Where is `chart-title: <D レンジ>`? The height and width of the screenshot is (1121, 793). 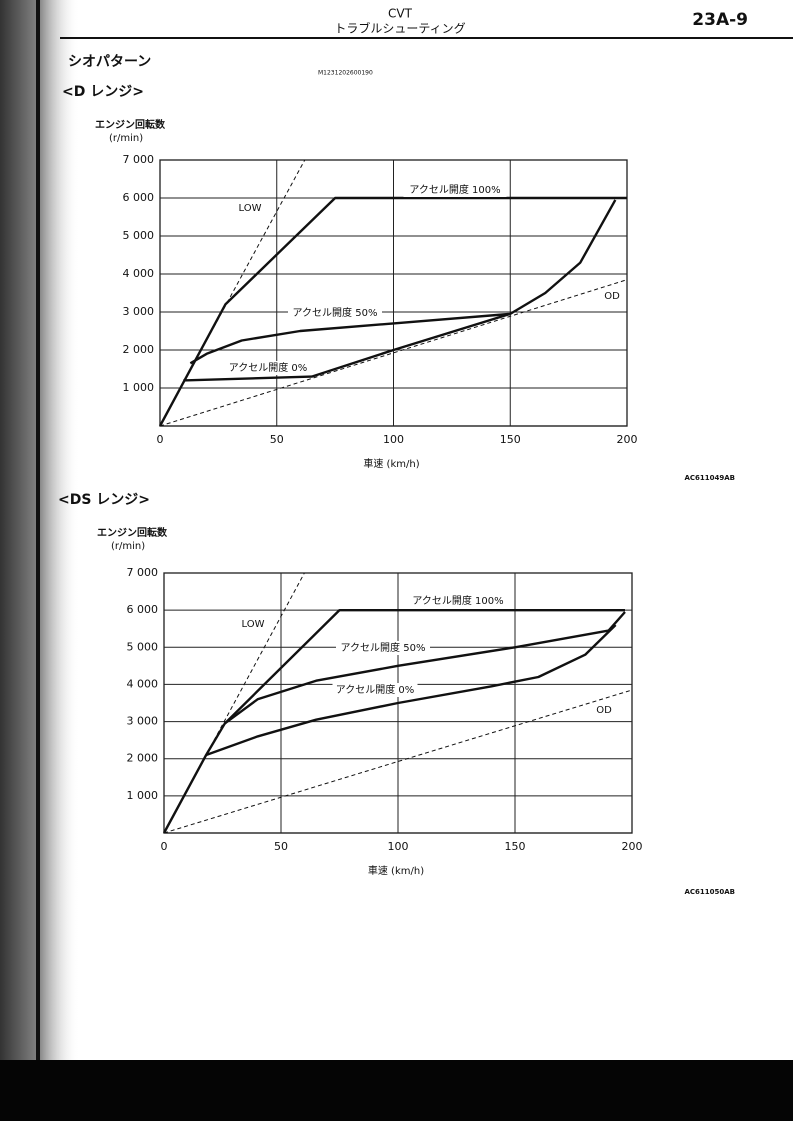 chart-title: <D レンジ> is located at coordinates (103, 92).